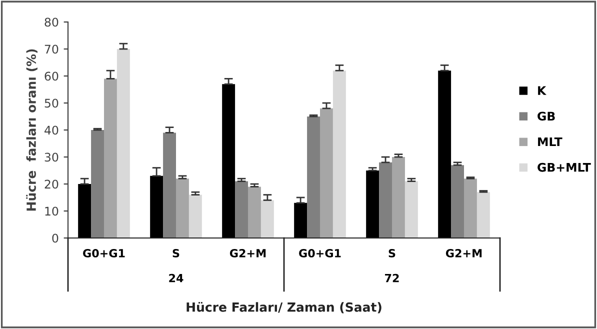 The image size is (597, 329). Describe the element at coordinates (55, 238) in the screenshot. I see `y-tick-label: 0` at that location.